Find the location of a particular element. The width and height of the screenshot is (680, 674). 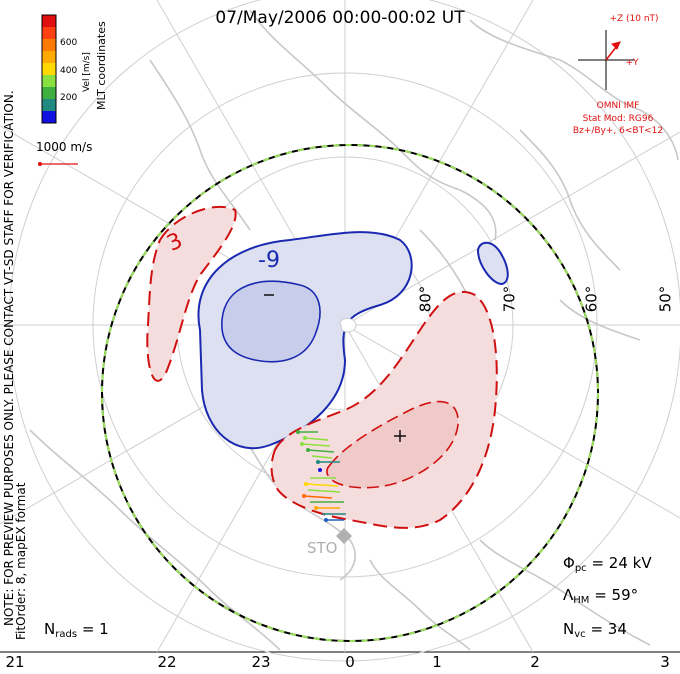

lambda-sub: HM is located at coordinates (581, 600).